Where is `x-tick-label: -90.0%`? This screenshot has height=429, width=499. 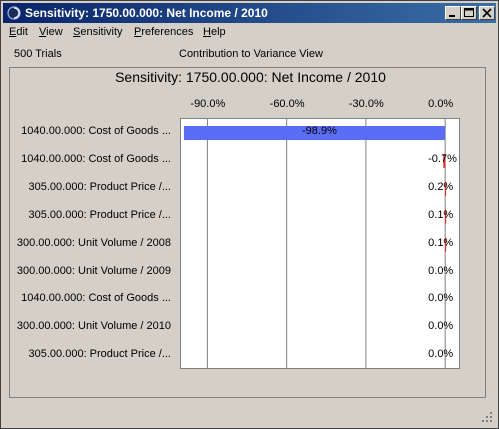 x-tick-label: -90.0% is located at coordinates (208, 104).